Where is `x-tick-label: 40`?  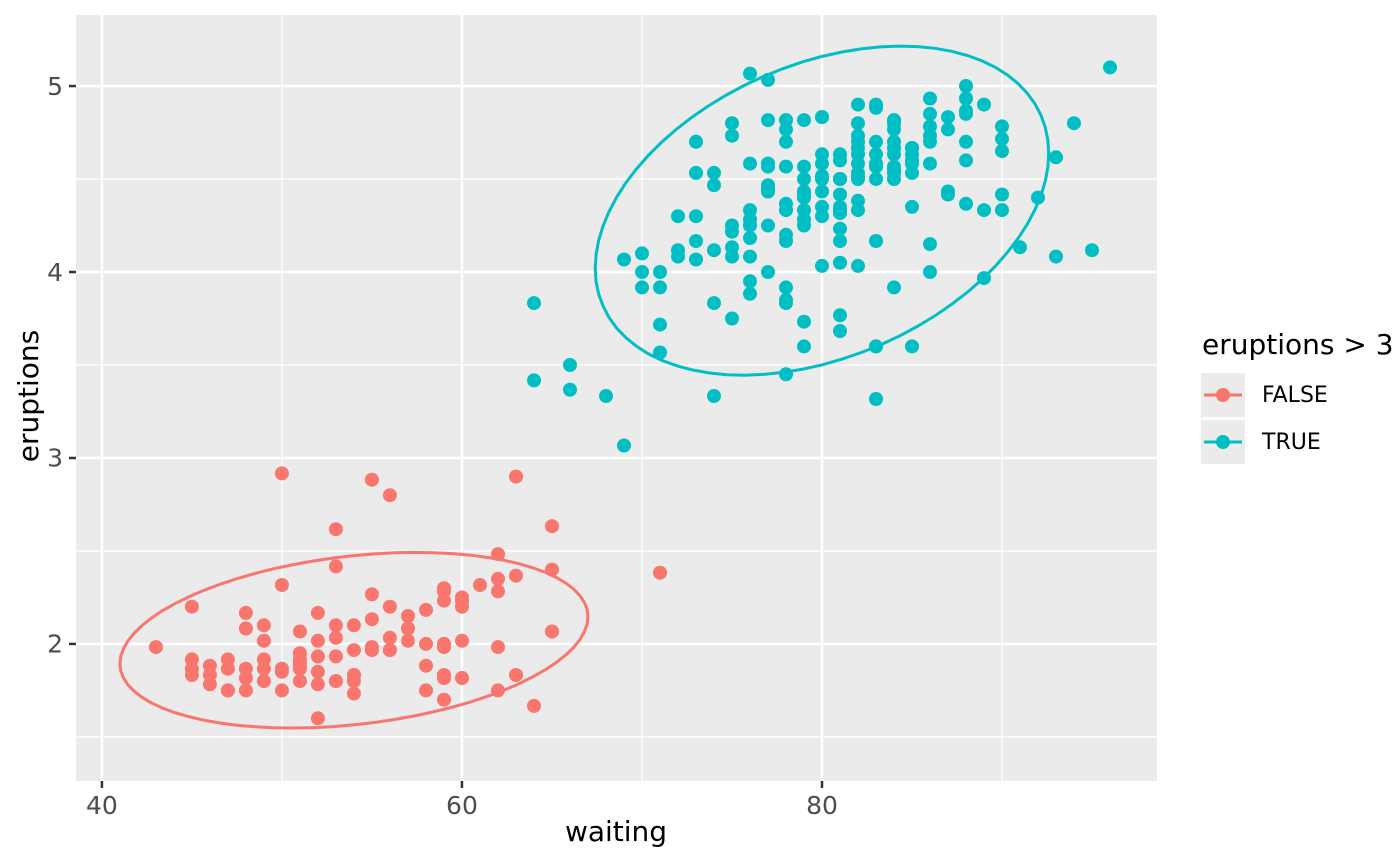
x-tick-label: 40 is located at coordinates (102, 805).